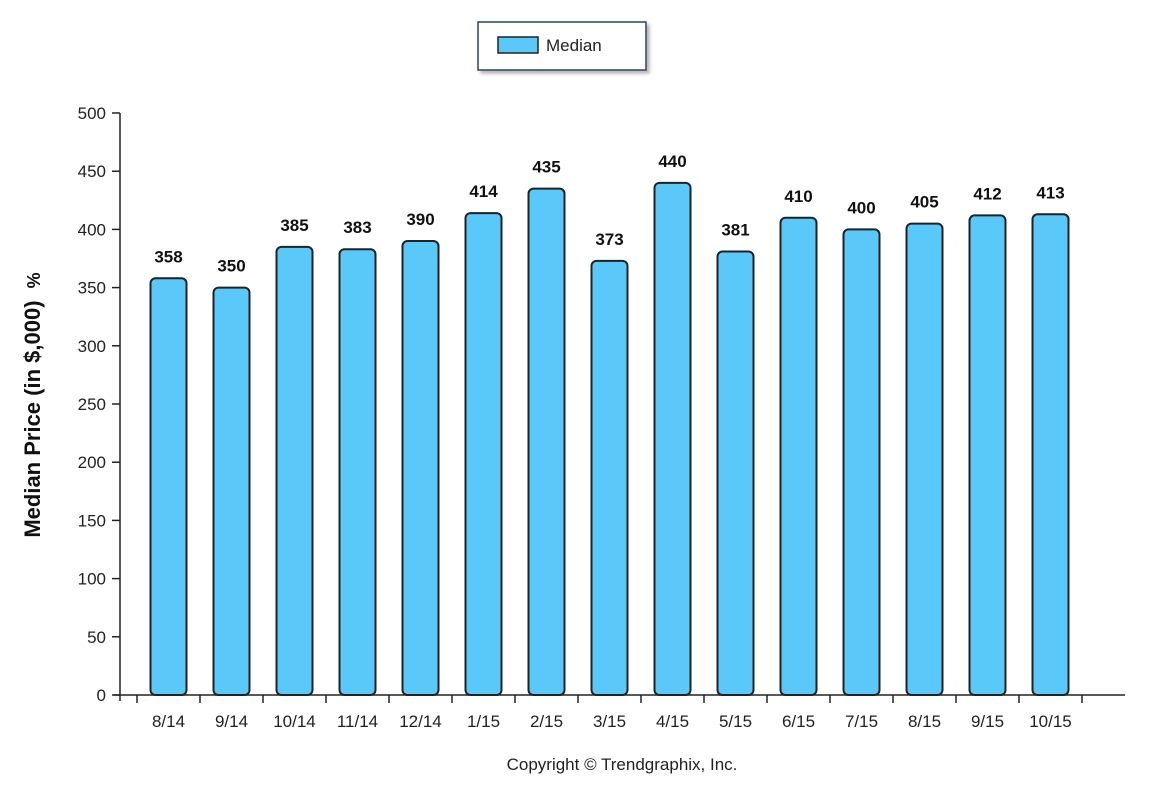 The image size is (1161, 790). I want to click on x-tick-label: 9/15, so click(987, 721).